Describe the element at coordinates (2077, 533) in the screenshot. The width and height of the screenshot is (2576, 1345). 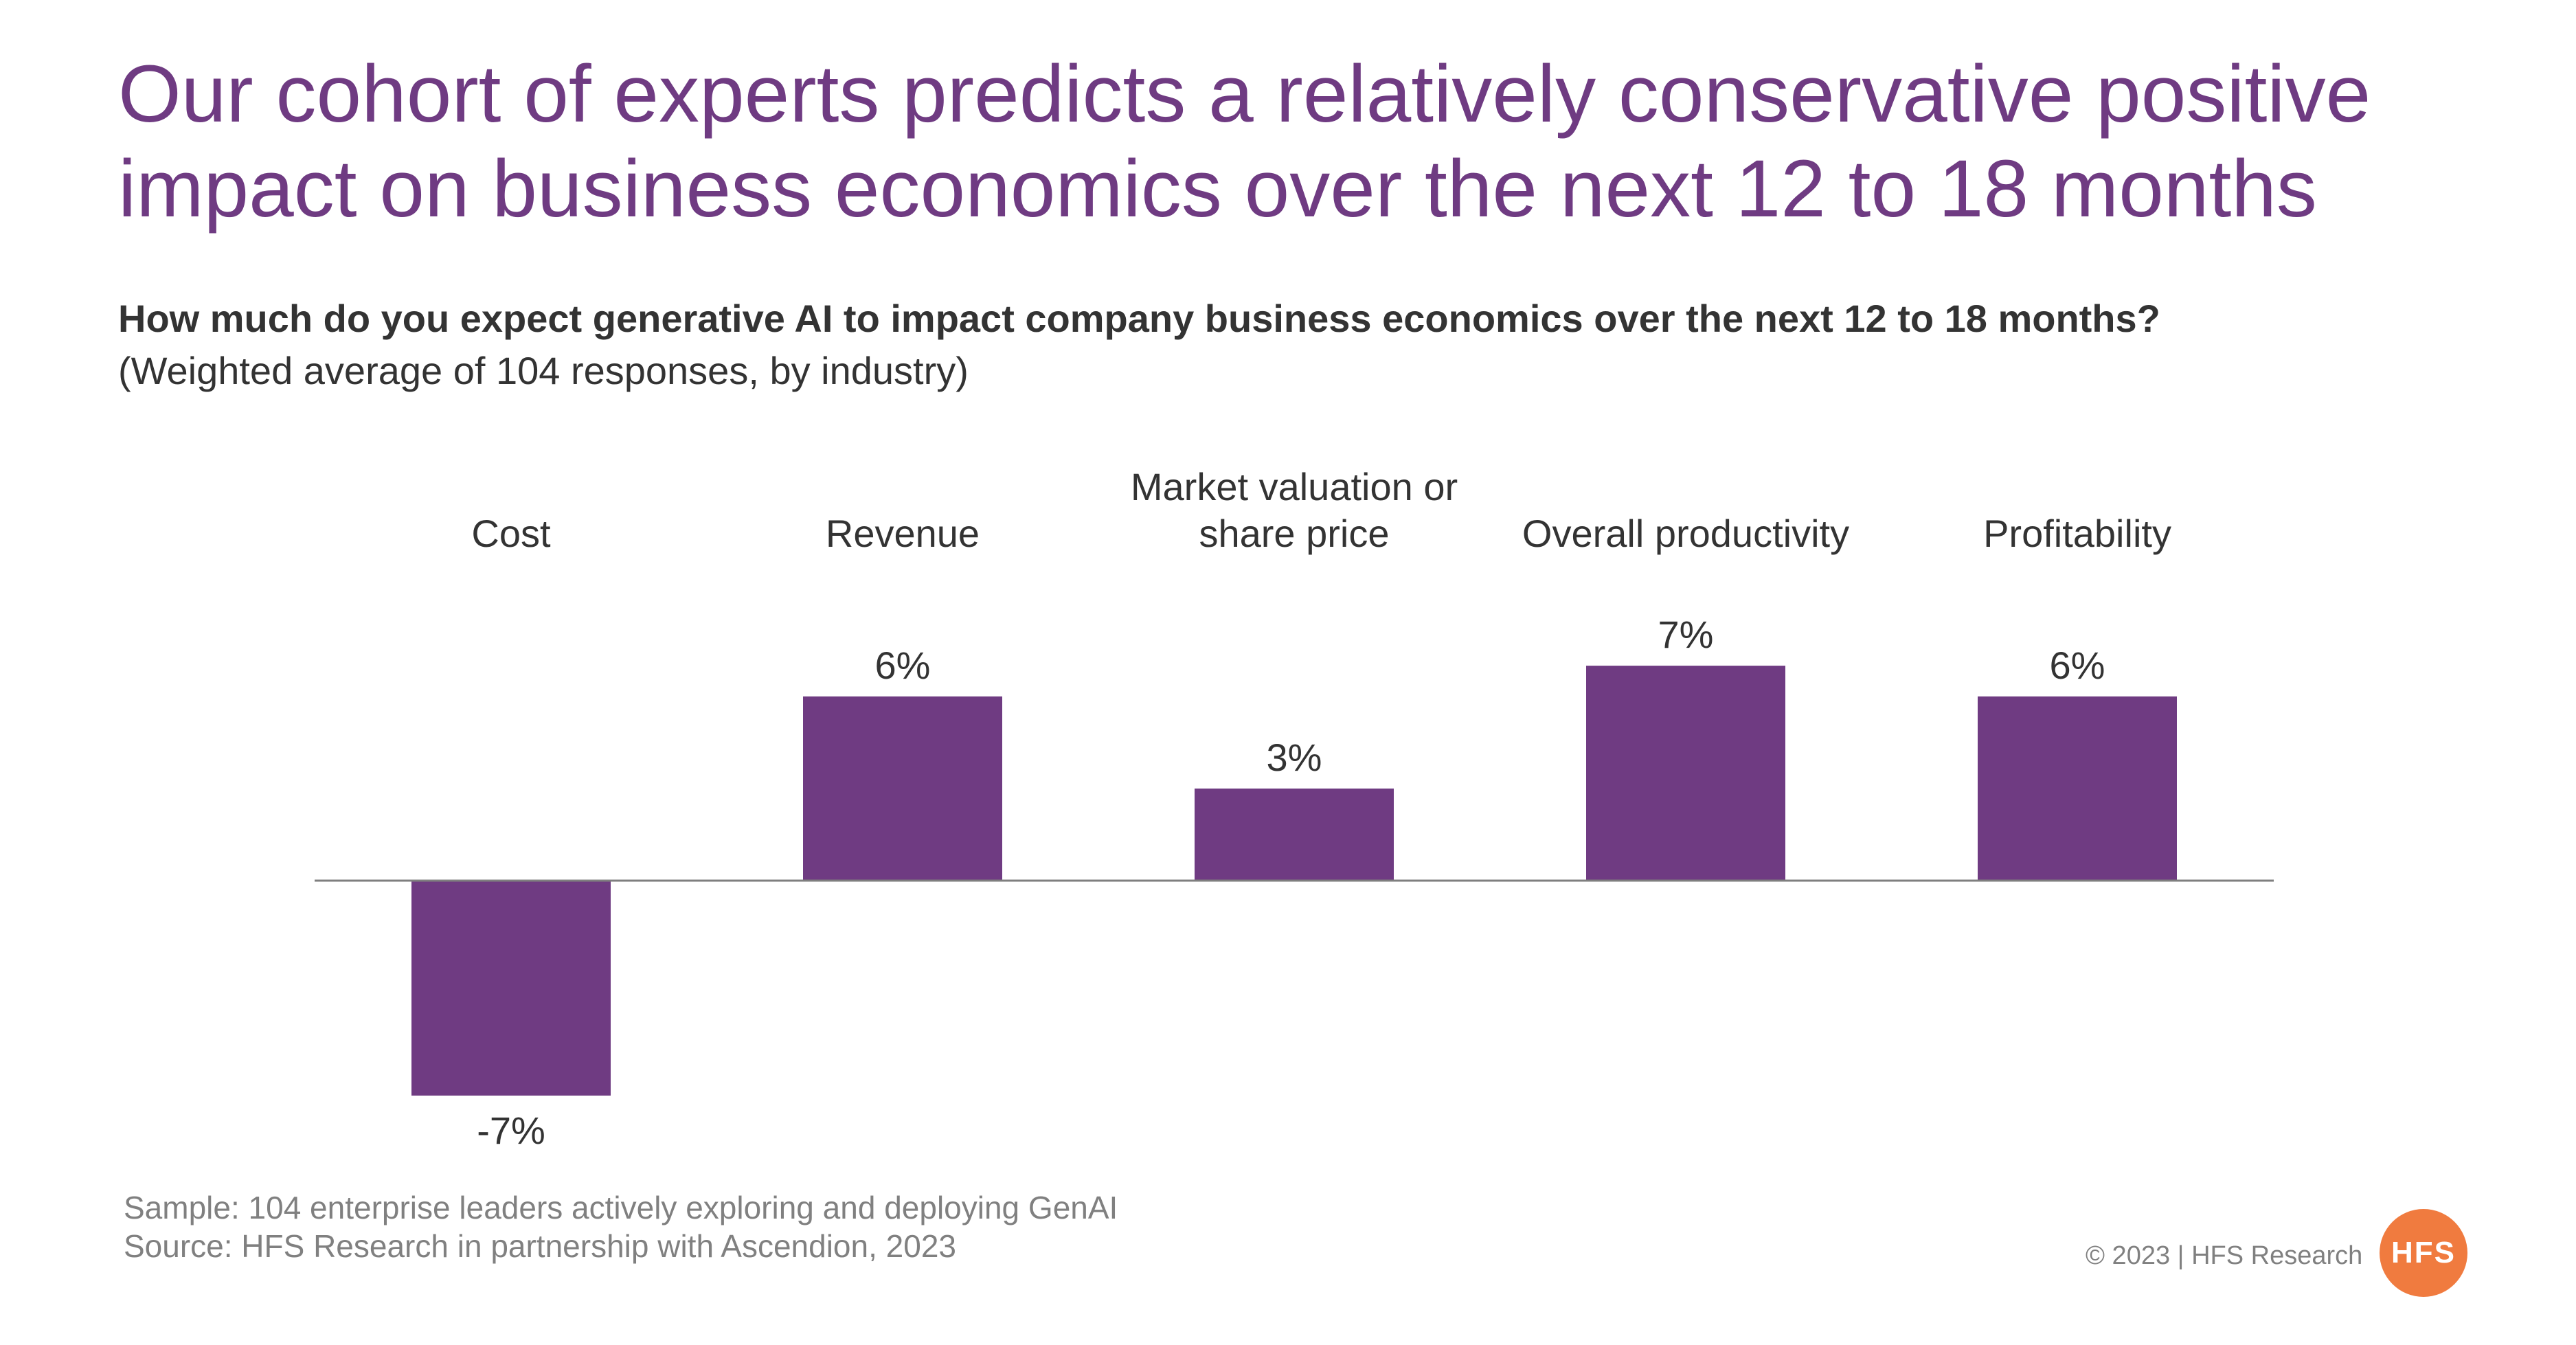
I see `category-label-4: Profitability` at that location.